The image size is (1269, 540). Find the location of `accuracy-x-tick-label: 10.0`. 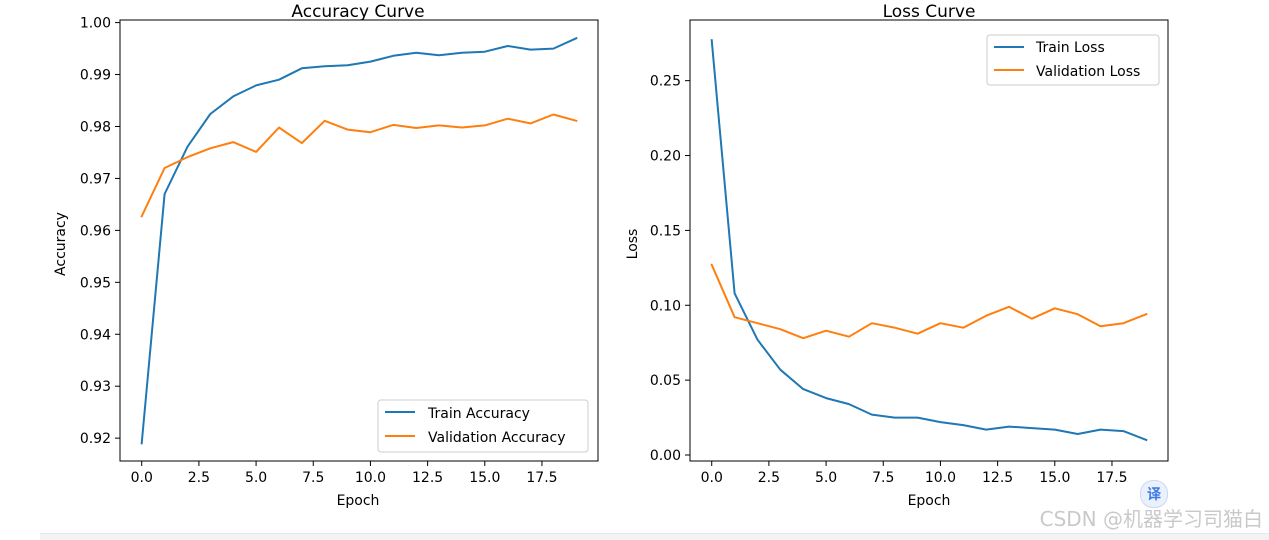

accuracy-x-tick-label: 10.0 is located at coordinates (370, 478).